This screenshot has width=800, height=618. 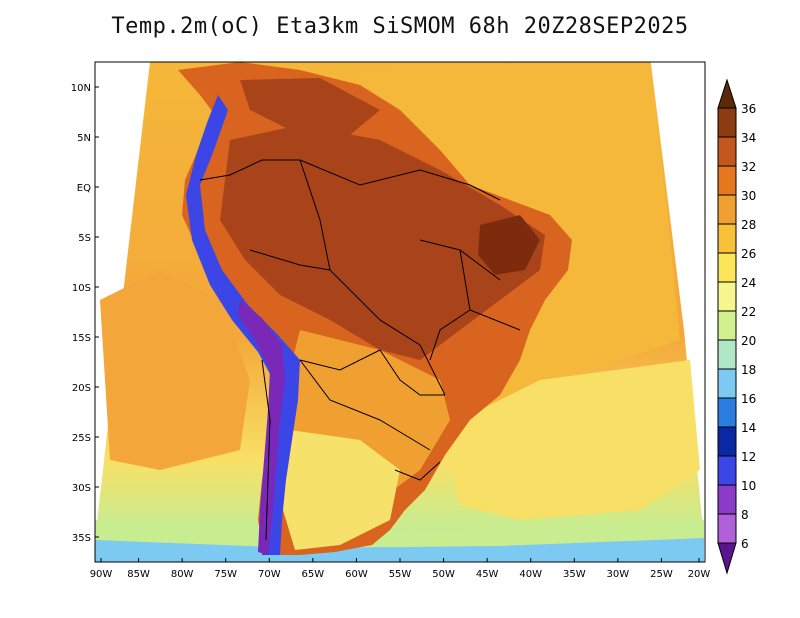 What do you see at coordinates (84, 138) in the screenshot?
I see `lat-tick-label: 5N` at bounding box center [84, 138].